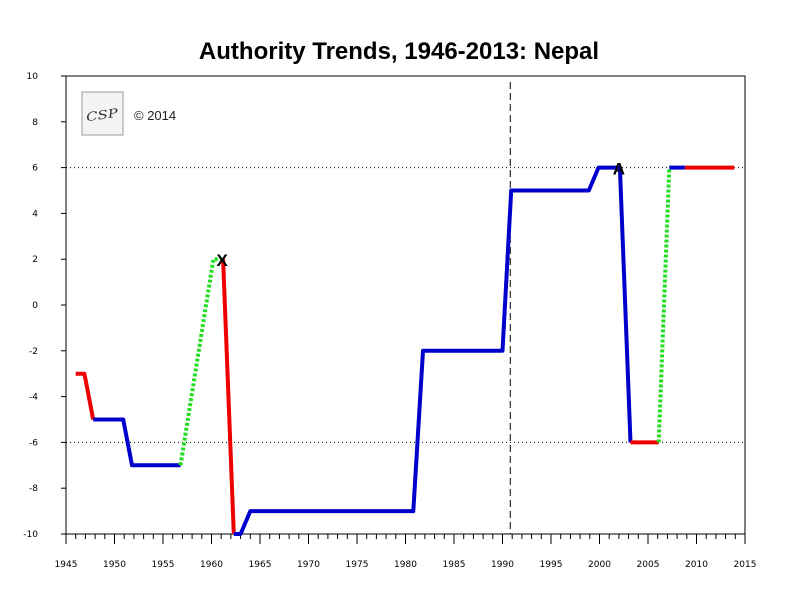 The width and height of the screenshot is (800, 600). Describe the element at coordinates (114, 565) in the screenshot. I see `x-tick-label: 1950` at that location.